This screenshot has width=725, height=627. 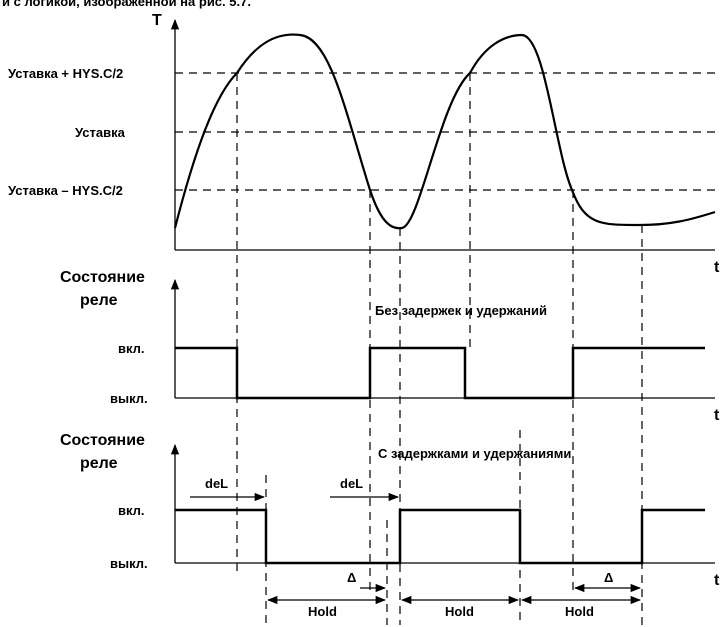 What do you see at coordinates (65, 73) in the screenshot?
I see `level-label: Уставка + HYS.C/2` at bounding box center [65, 73].